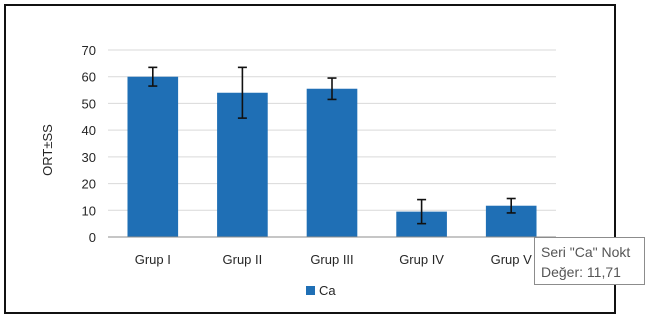 The width and height of the screenshot is (645, 320). What do you see at coordinates (421, 259) in the screenshot?
I see `x-tick-label: Grup IV` at bounding box center [421, 259].